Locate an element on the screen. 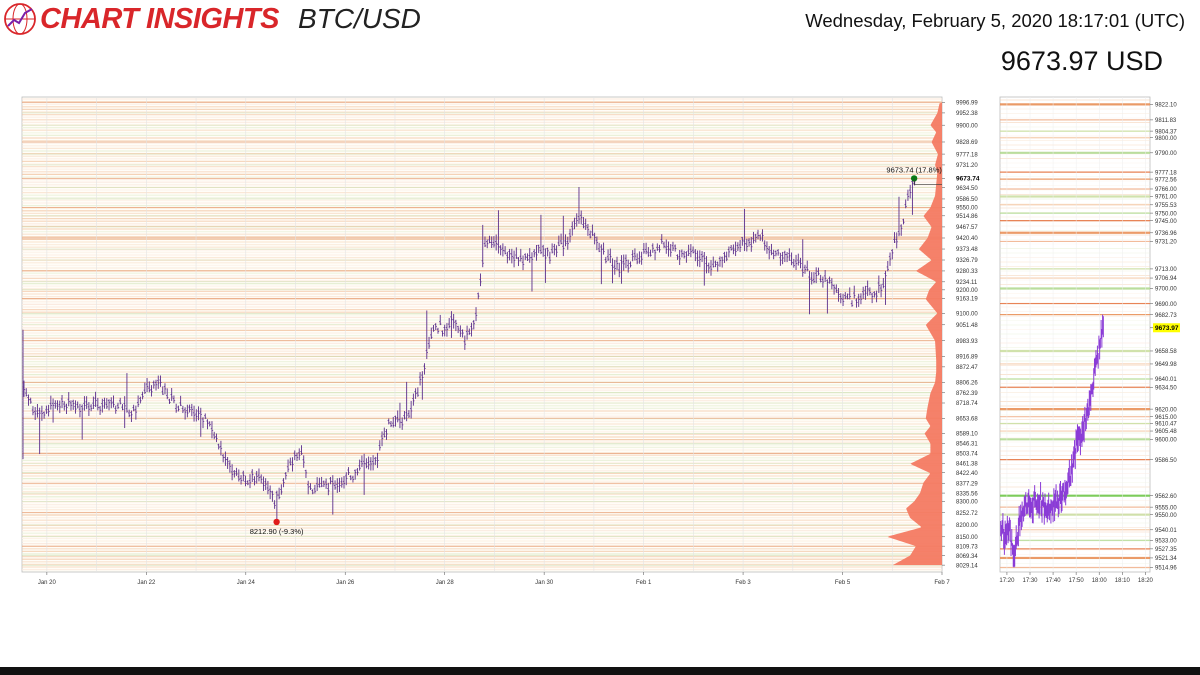 This screenshot has height=675, width=1200. y-tick-label: 9828.69 is located at coordinates (967, 143).